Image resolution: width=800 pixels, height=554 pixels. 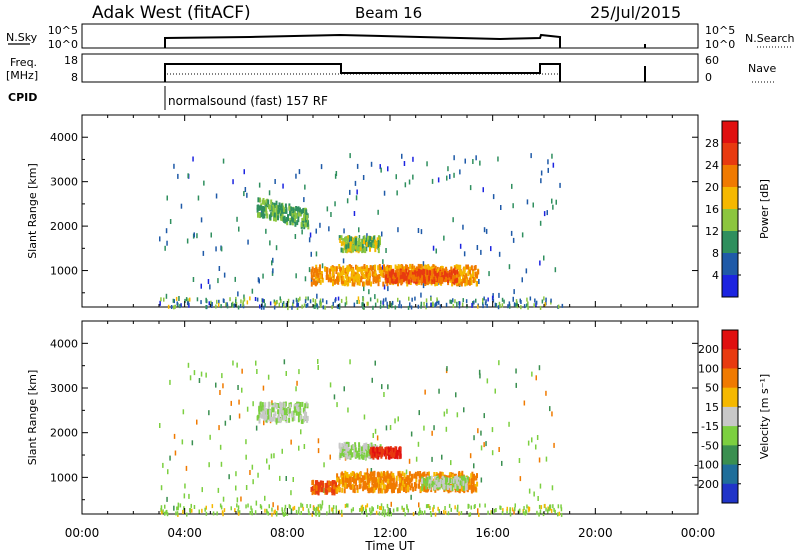 What do you see at coordinates (82, 533) in the screenshot?
I see `x-tick-label: 00:00` at bounding box center [82, 533].